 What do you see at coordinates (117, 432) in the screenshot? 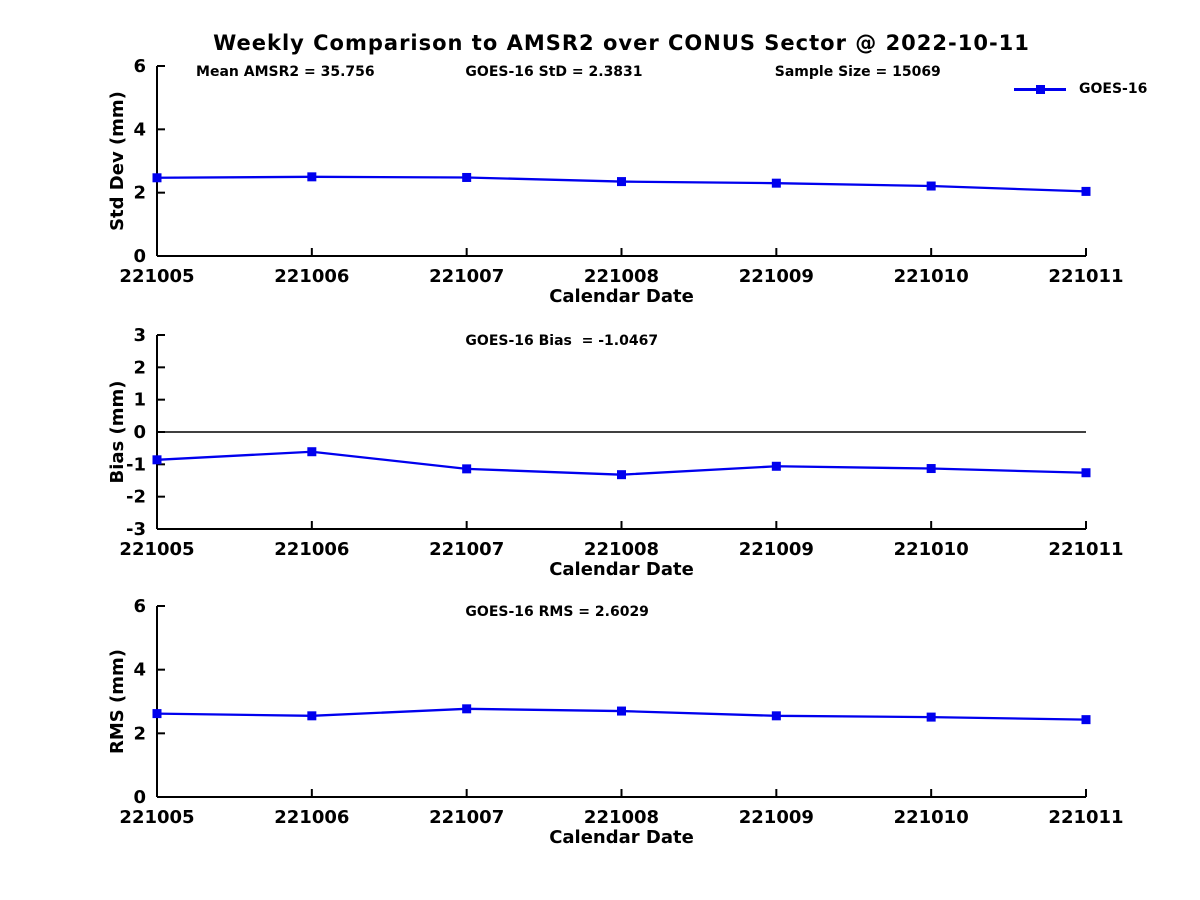
I see `y-axis-label: Bias (mm)` at bounding box center [117, 432].